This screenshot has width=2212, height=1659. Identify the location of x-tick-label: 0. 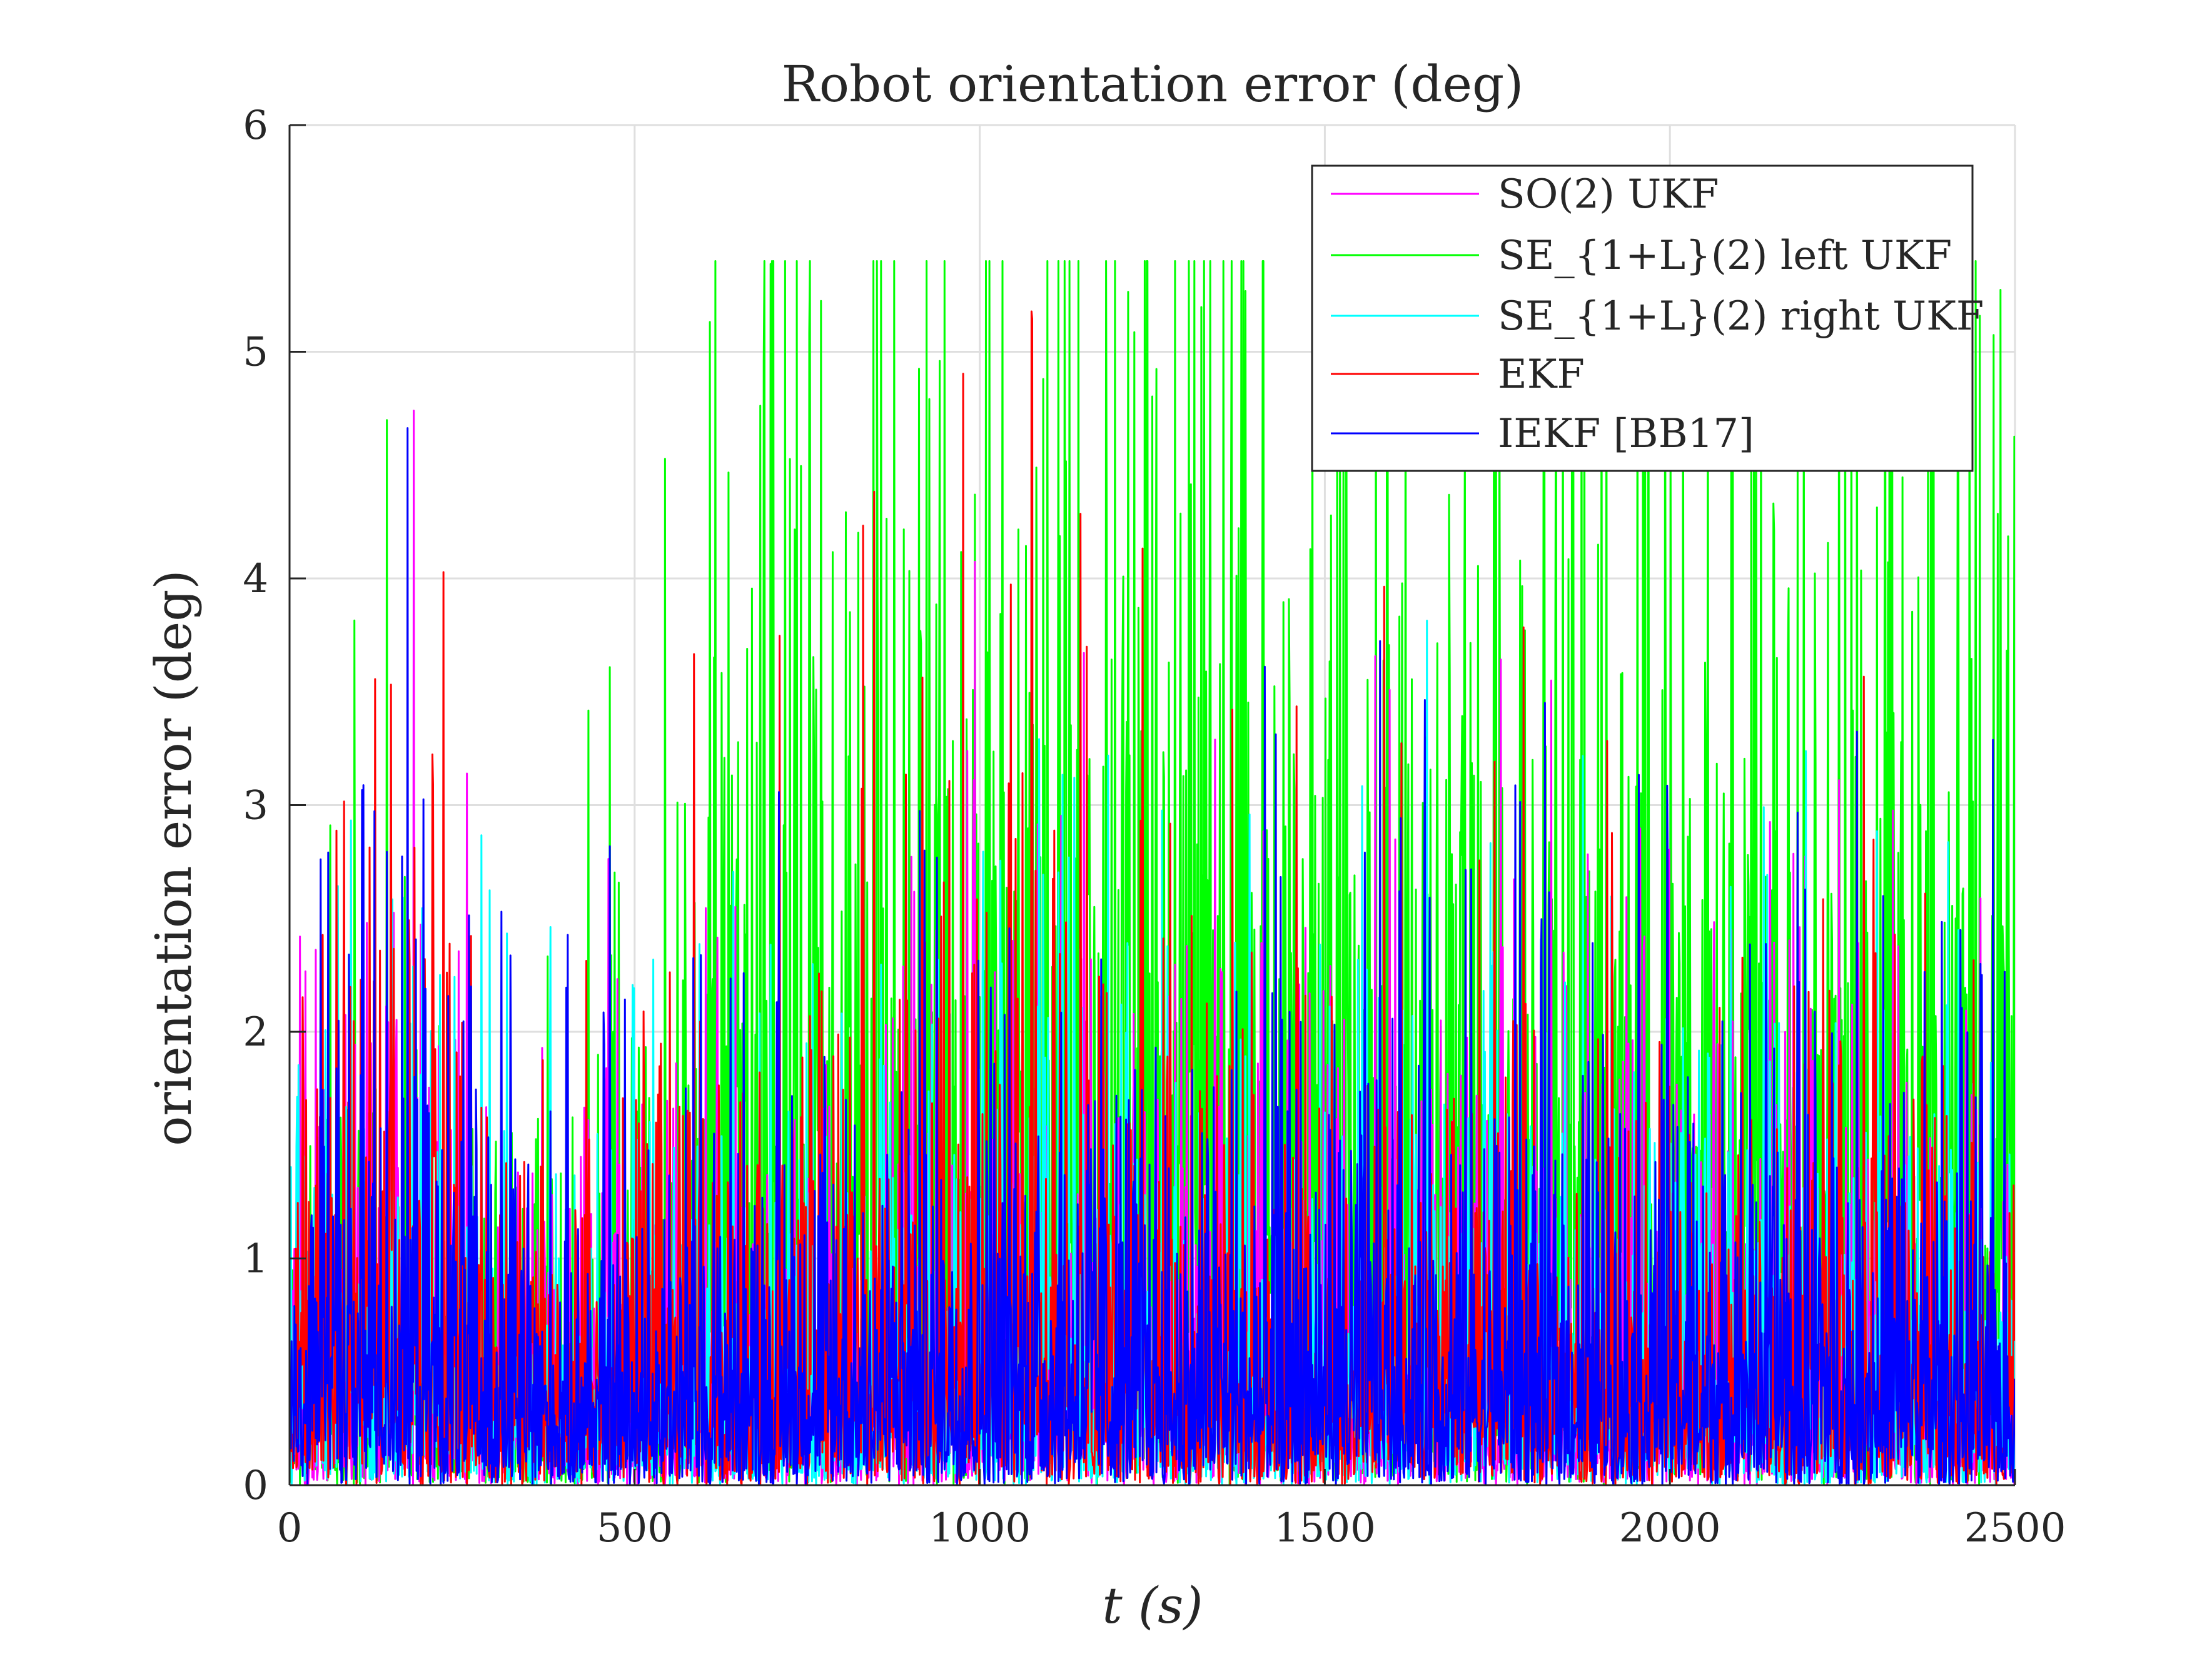
(290, 1528).